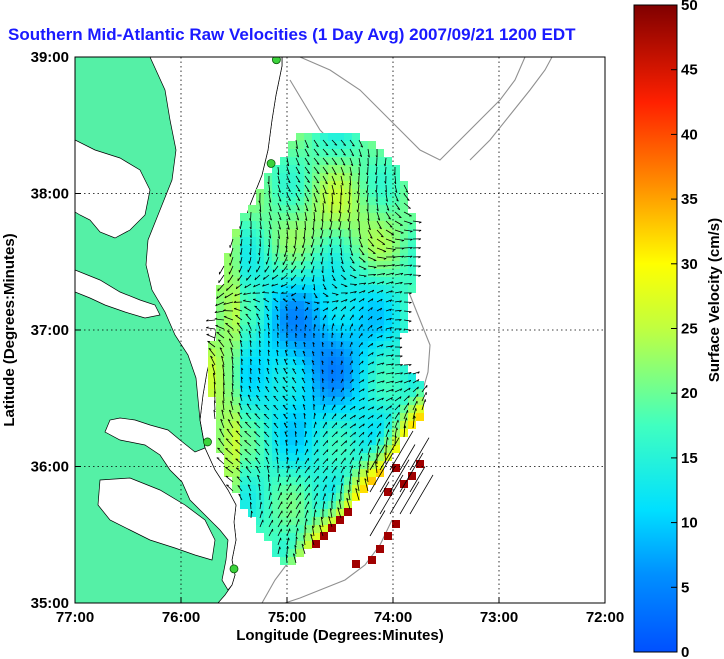 The image size is (724, 659). What do you see at coordinates (689, 329) in the screenshot?
I see `colorbar-tick-label: 25` at bounding box center [689, 329].